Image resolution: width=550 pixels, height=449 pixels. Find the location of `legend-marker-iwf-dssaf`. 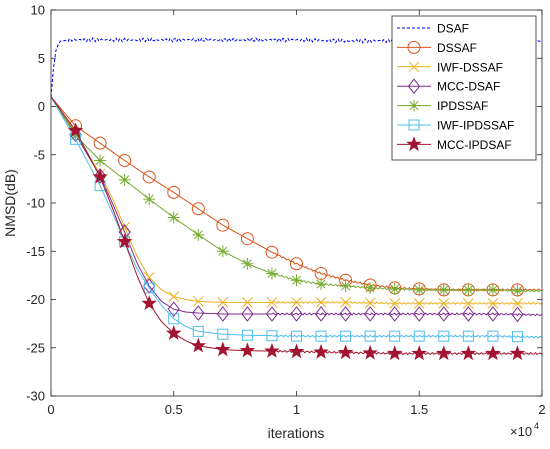

legend-marker-iwf-dssaf is located at coordinates (414, 67).